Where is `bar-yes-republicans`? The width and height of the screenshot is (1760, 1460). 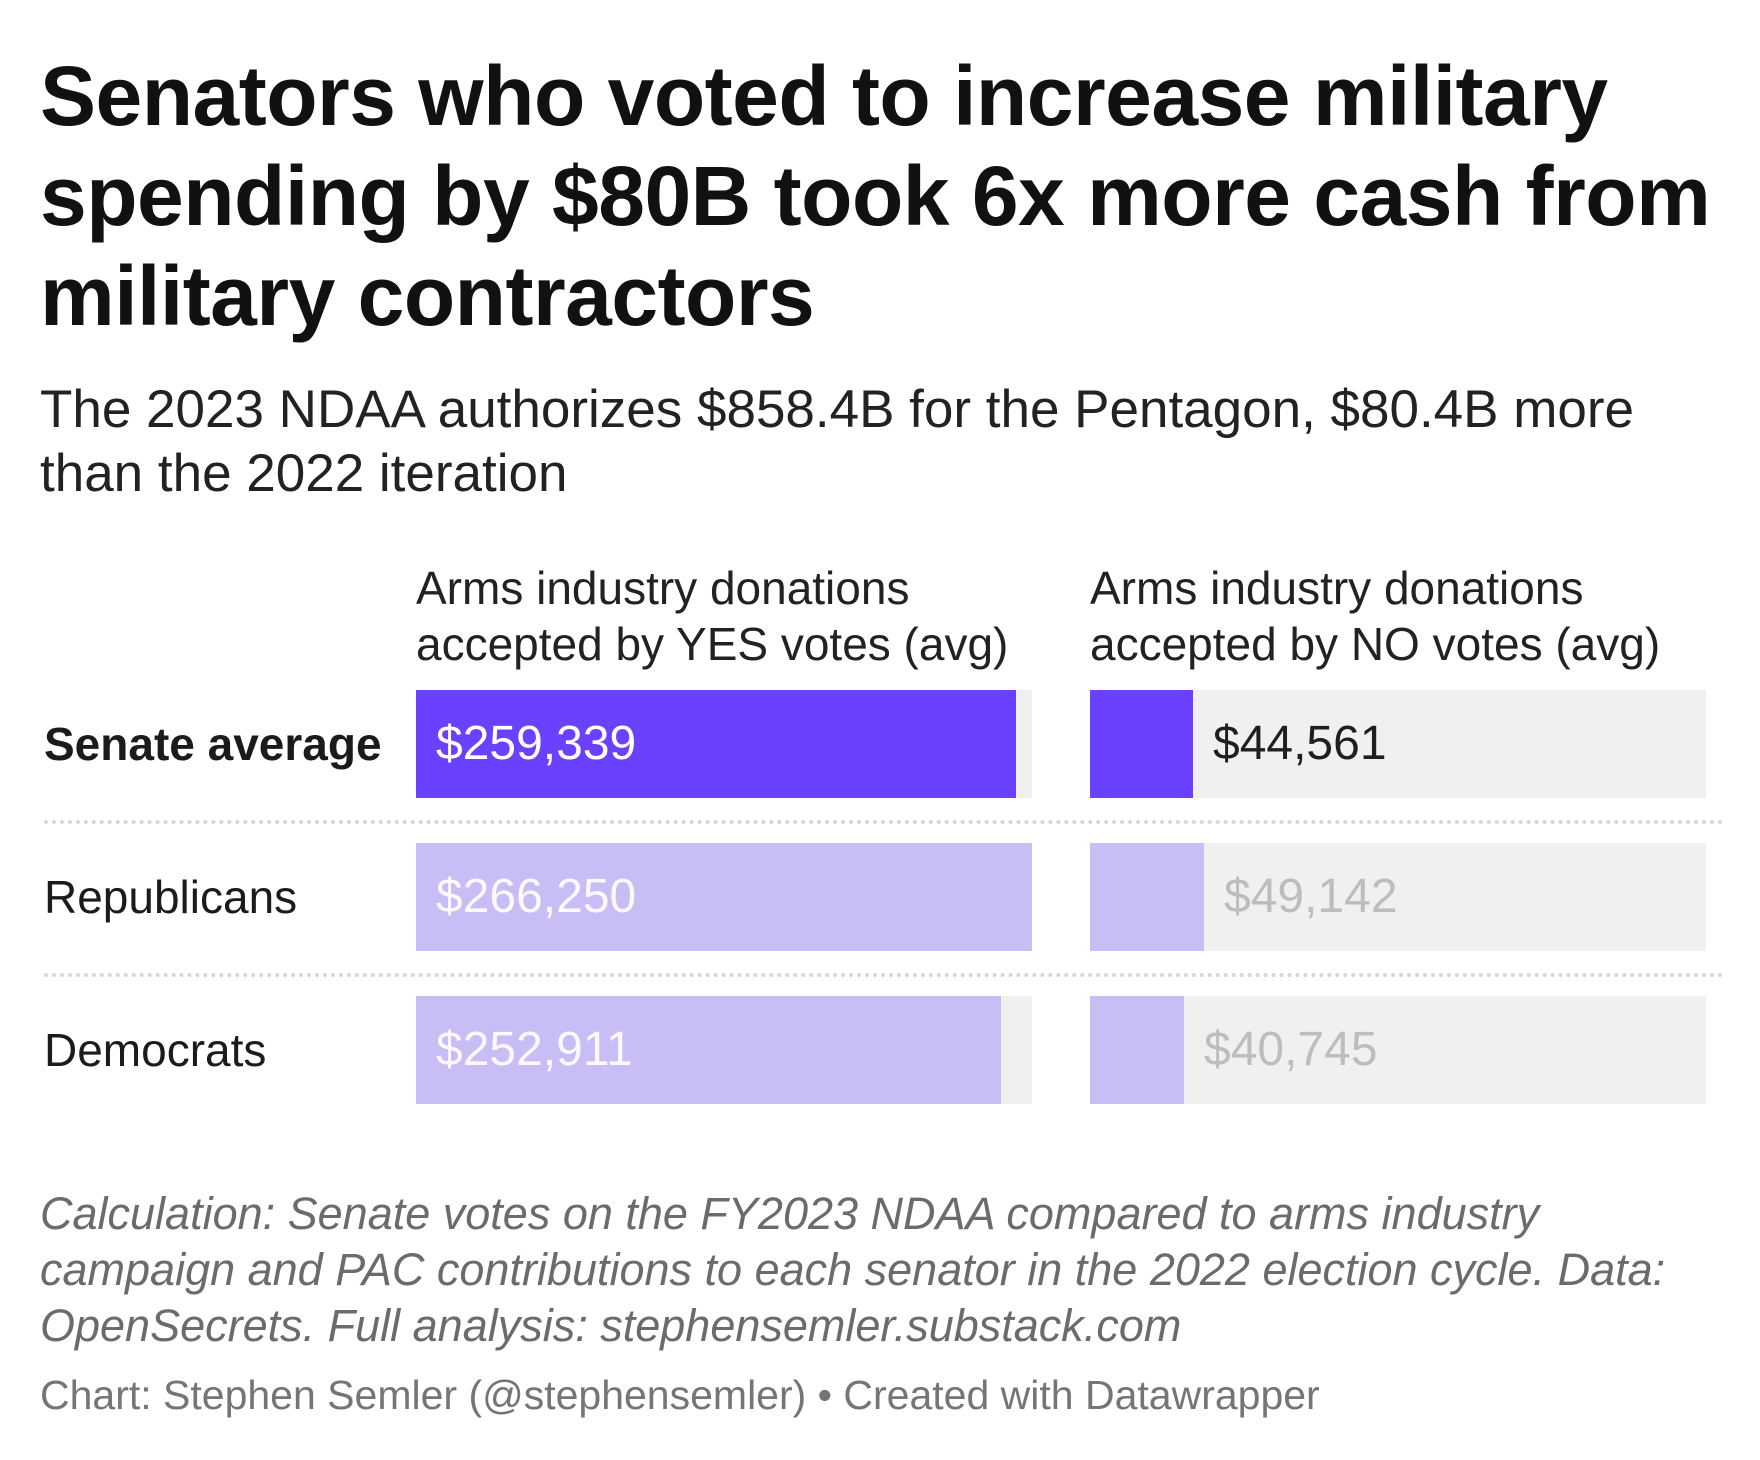
bar-yes-republicans is located at coordinates (724, 897).